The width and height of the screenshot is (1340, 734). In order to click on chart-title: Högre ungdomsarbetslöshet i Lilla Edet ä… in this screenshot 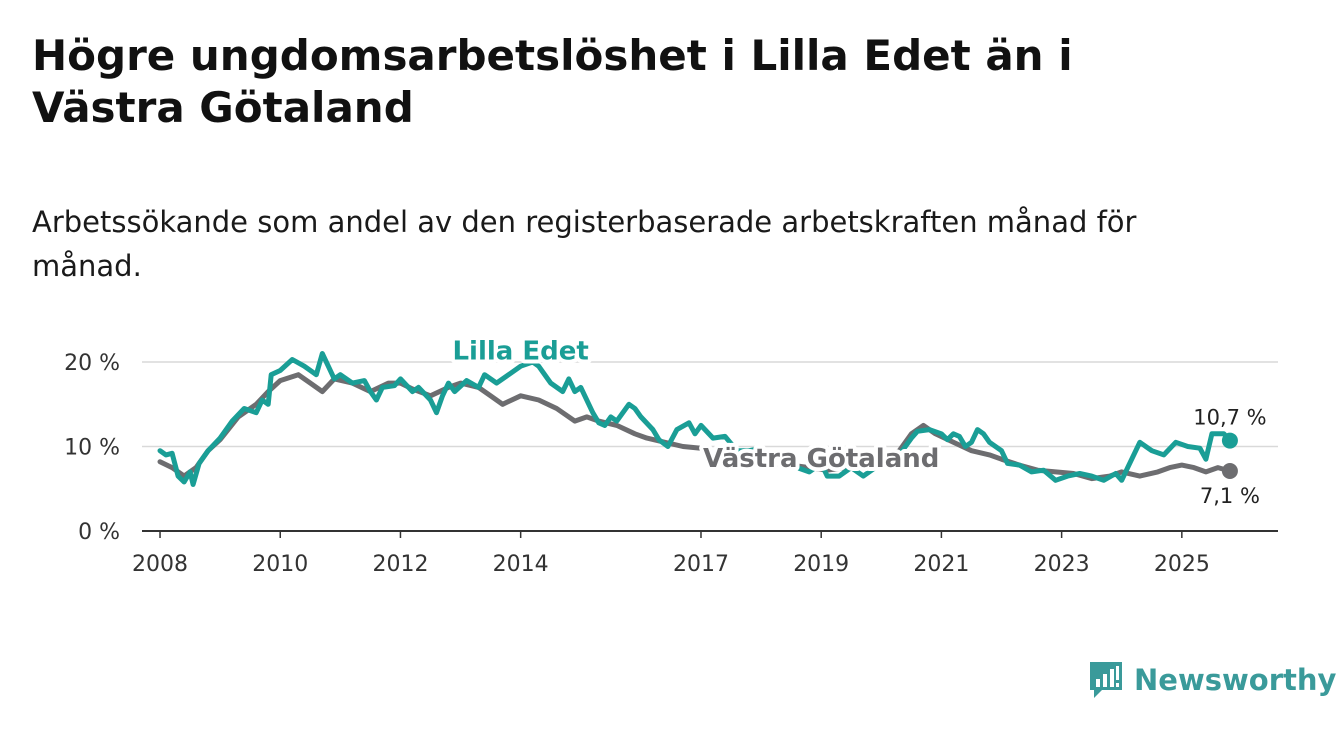, I will do `click(552, 81)`.